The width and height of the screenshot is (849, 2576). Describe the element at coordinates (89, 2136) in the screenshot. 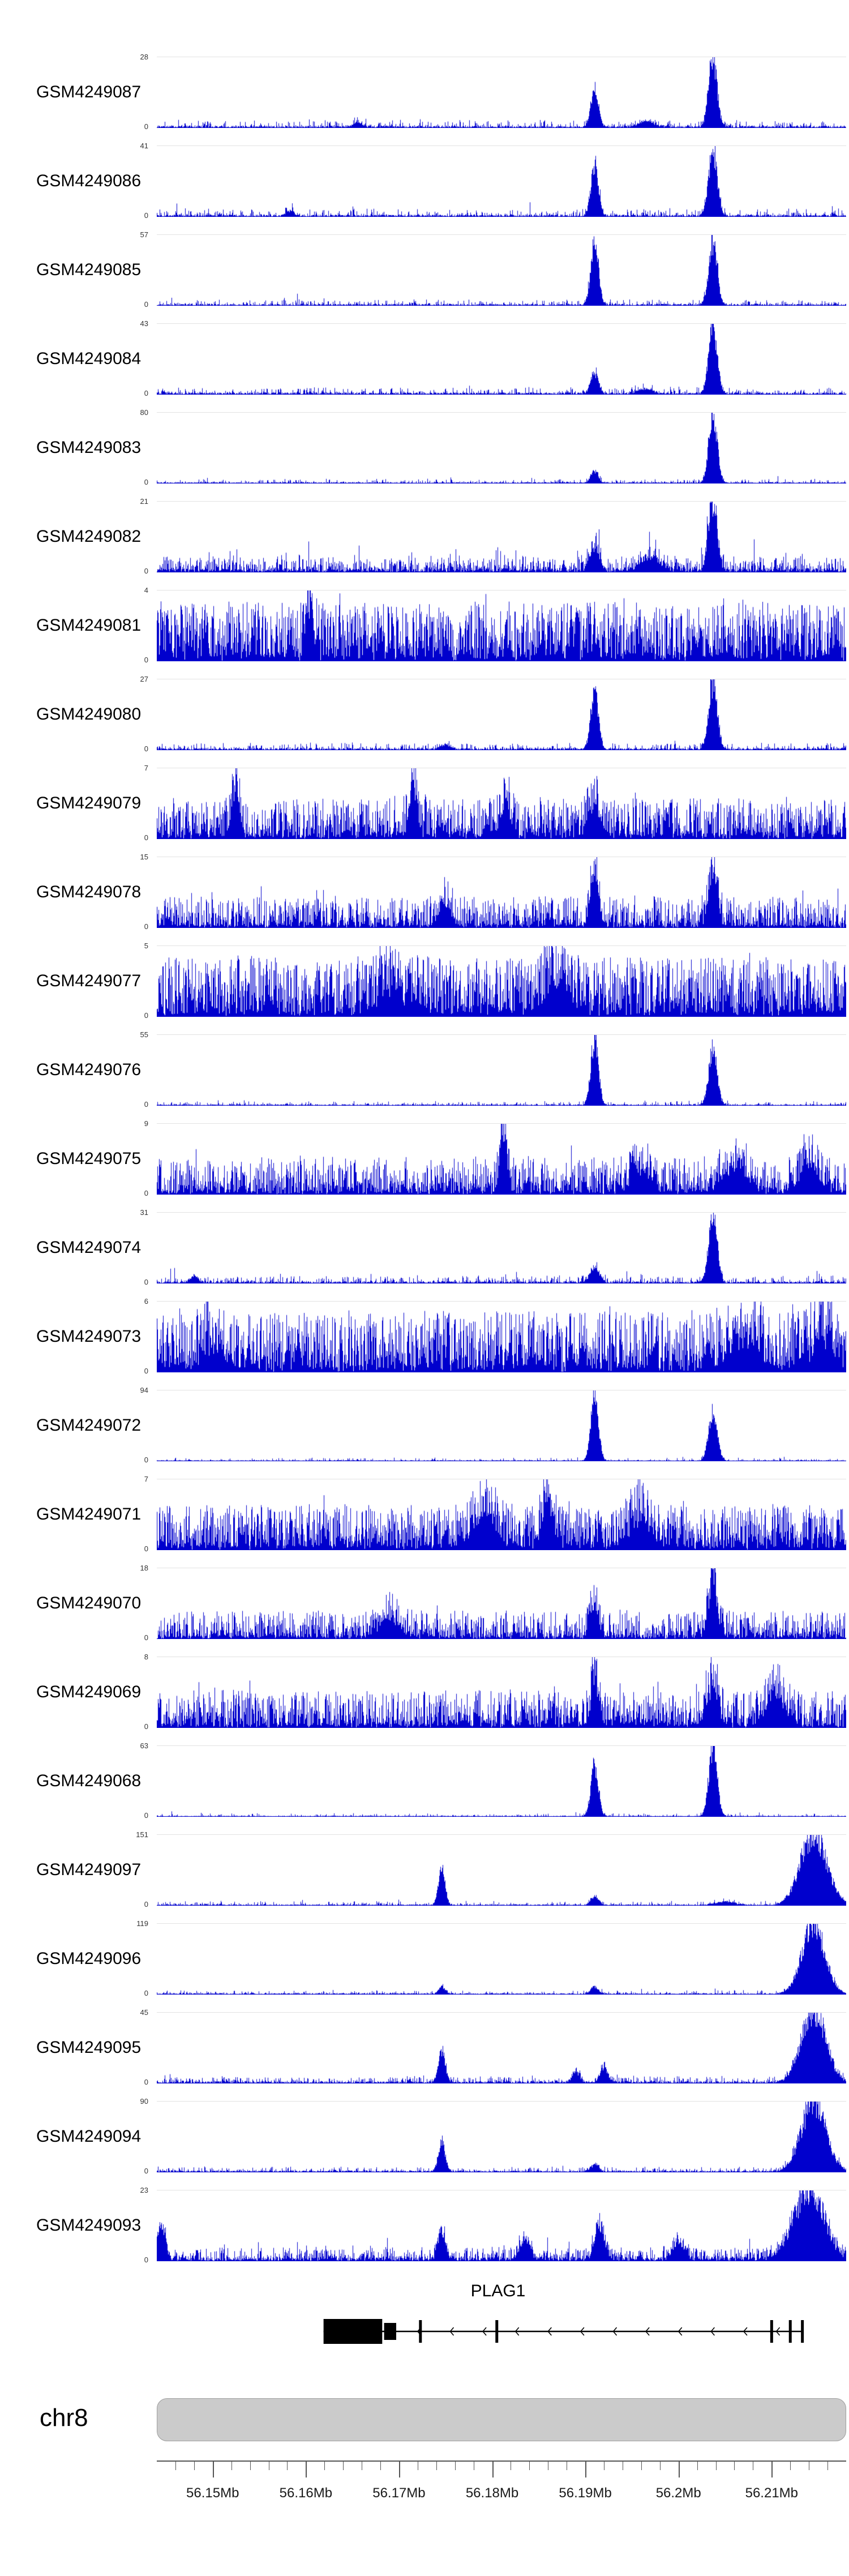

I see `track-label: GSM4249094` at that location.